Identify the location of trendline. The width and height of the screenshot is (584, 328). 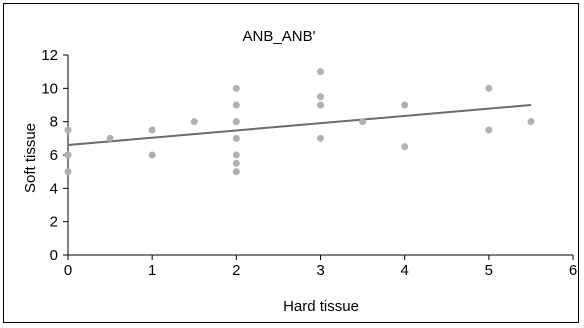
(299, 125).